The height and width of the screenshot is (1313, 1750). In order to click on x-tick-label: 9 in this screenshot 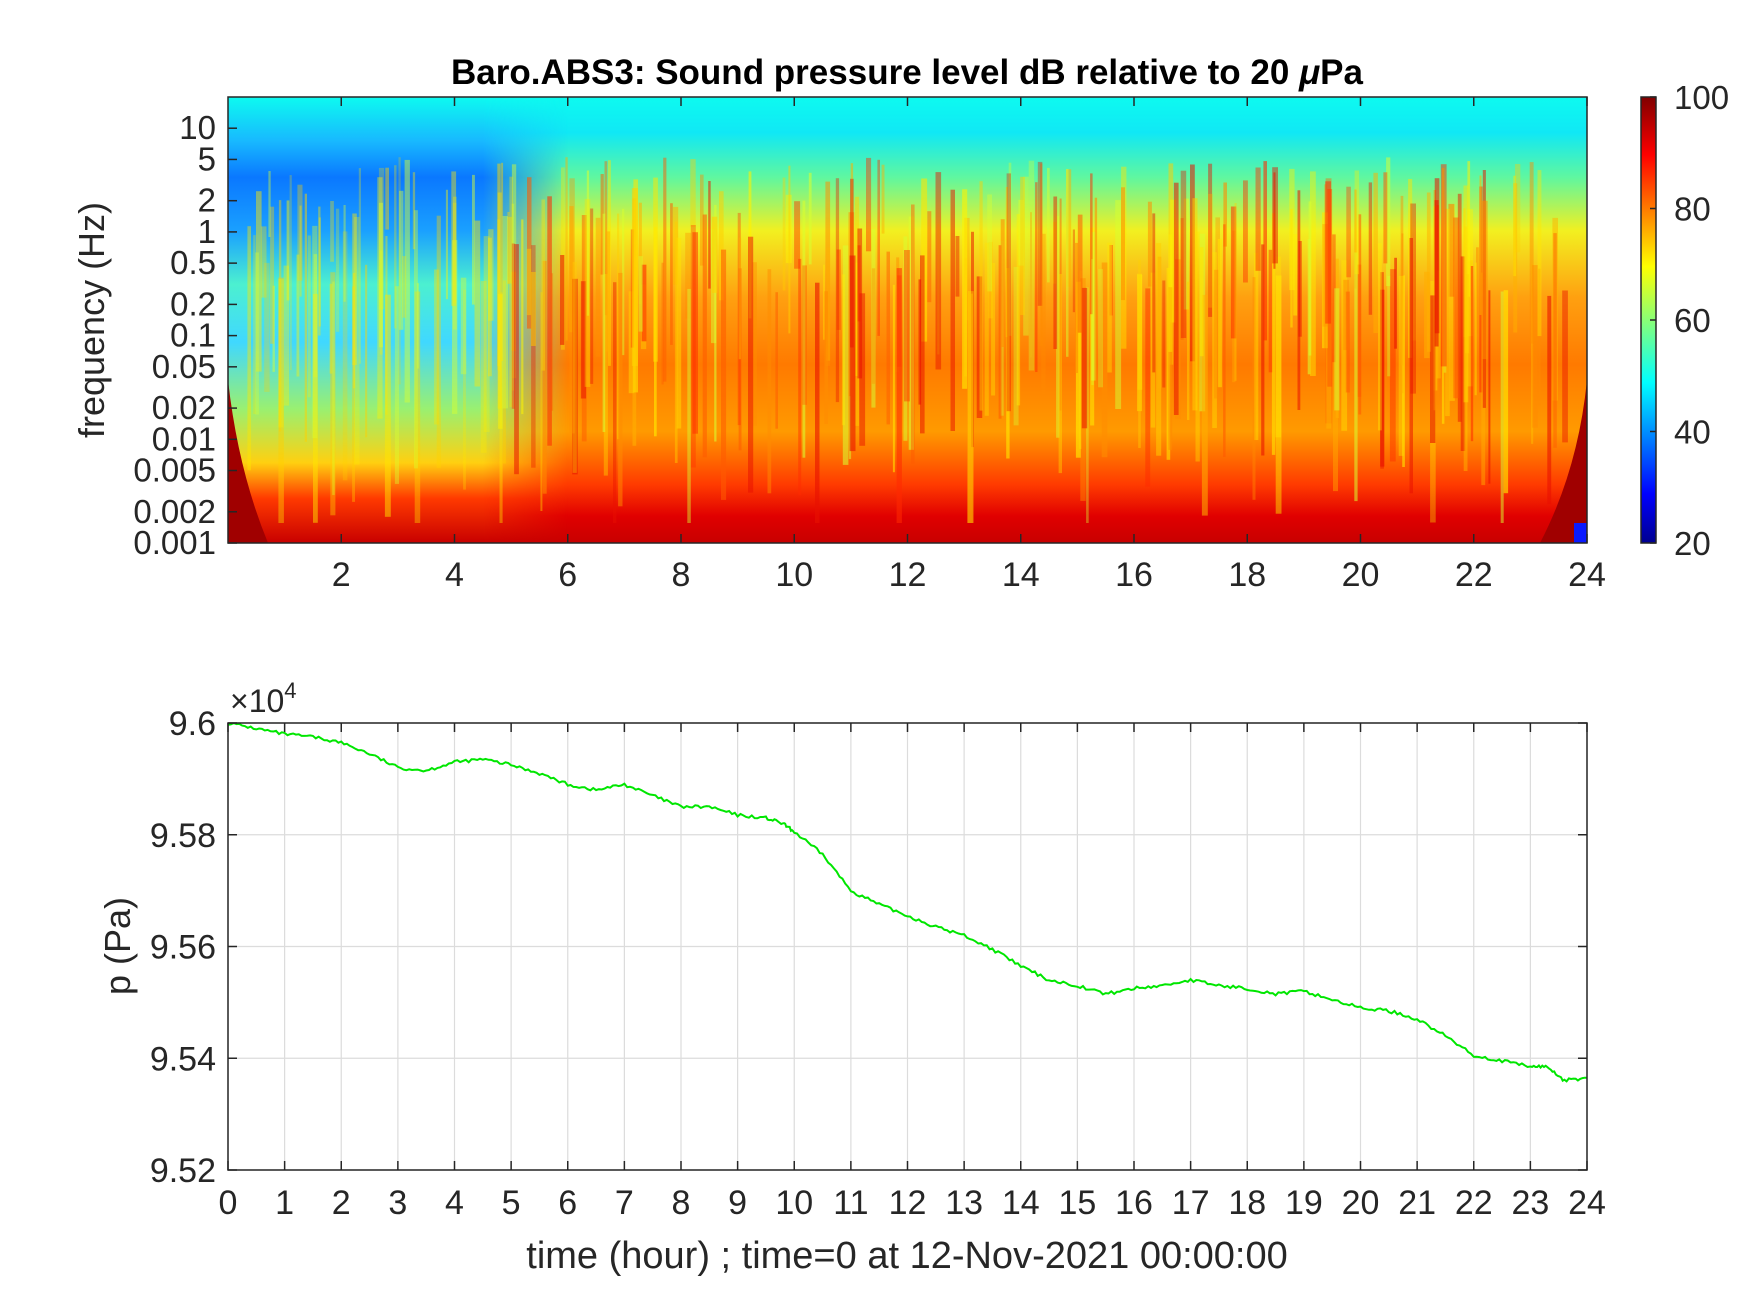, I will do `click(737, 1203)`.